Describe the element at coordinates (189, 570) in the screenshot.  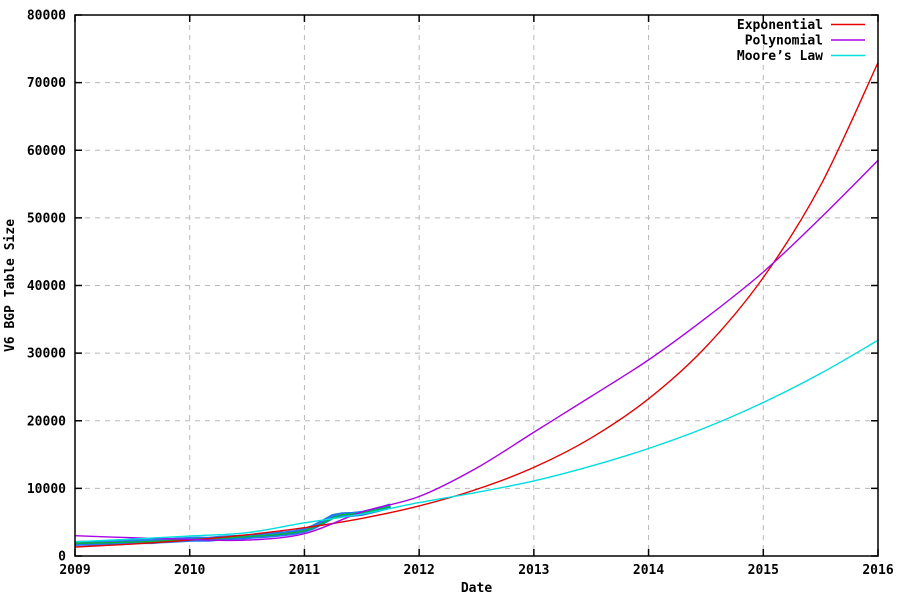
I see `x-tick-label: 2010` at that location.